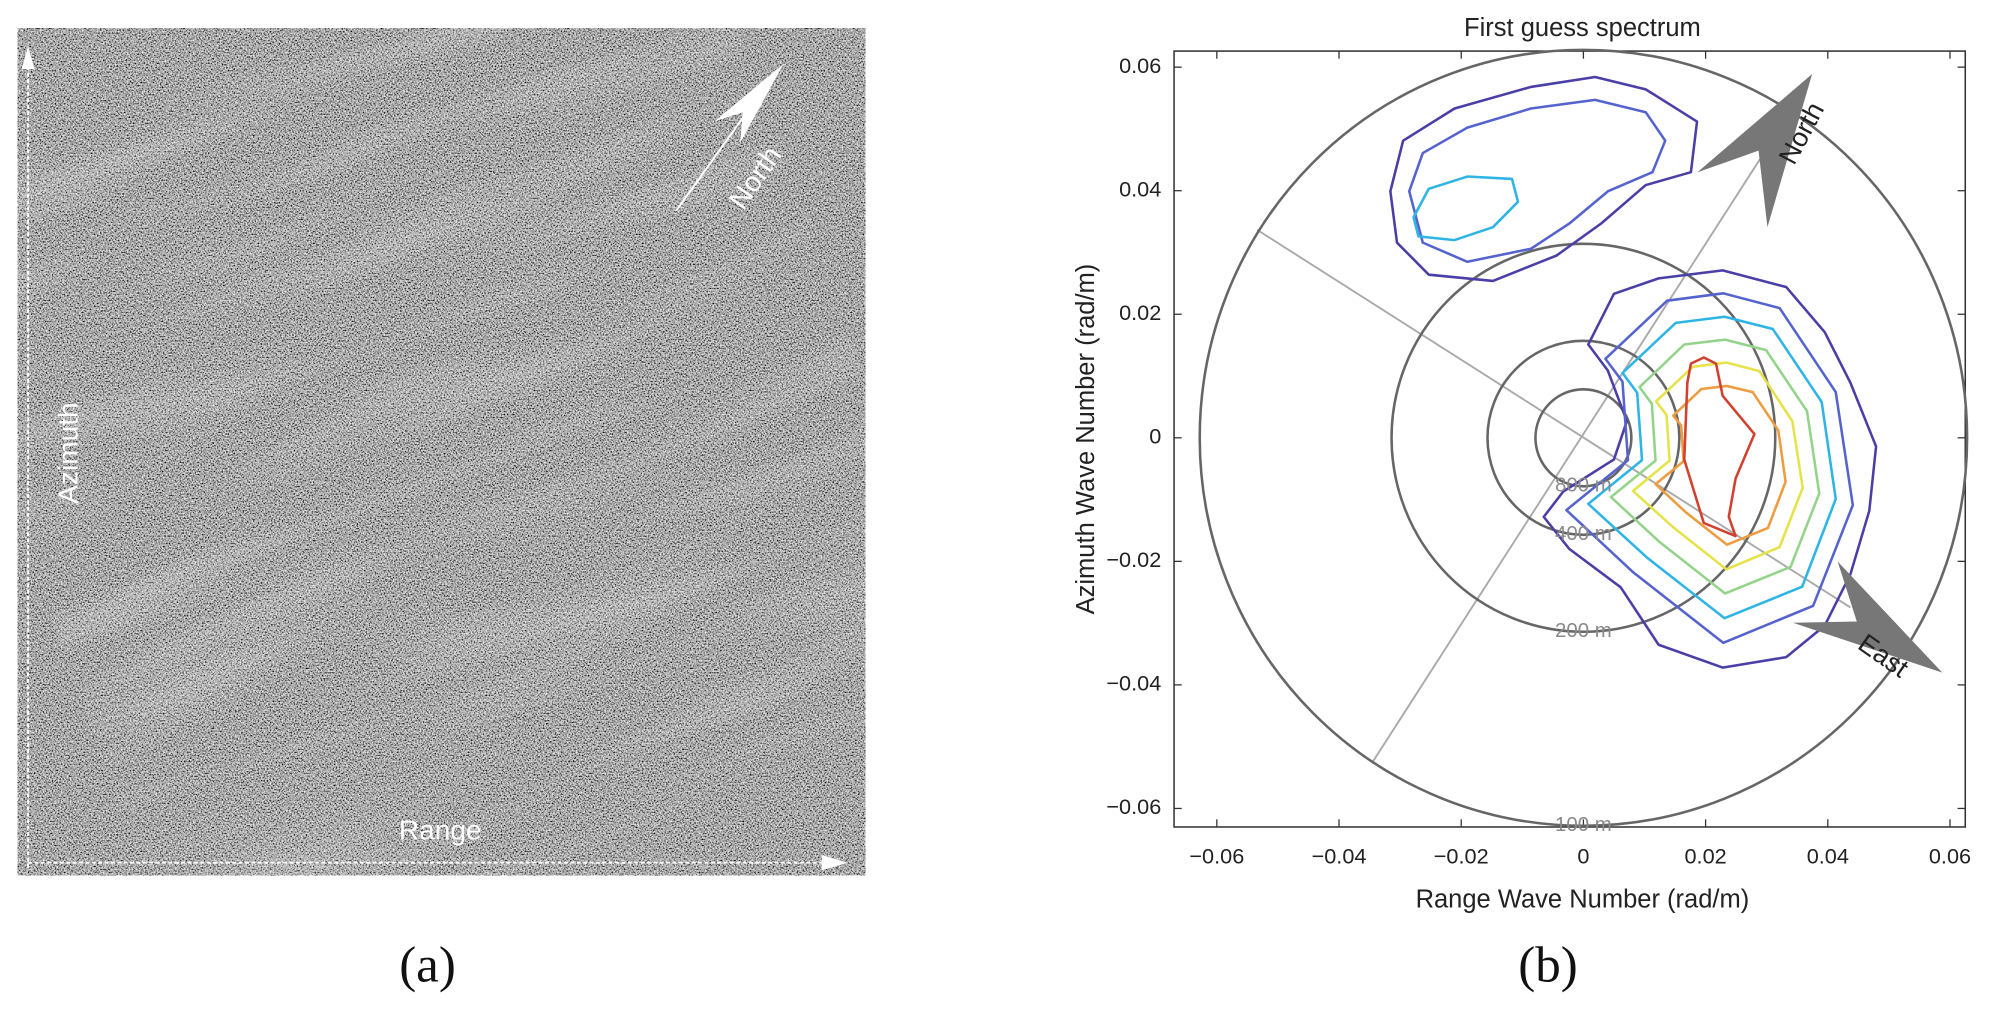 This screenshot has height=1021, width=2001. Describe the element at coordinates (1086, 439) in the screenshot. I see `y-axis-label: Azimuth Wave Number (rad/m)` at that location.